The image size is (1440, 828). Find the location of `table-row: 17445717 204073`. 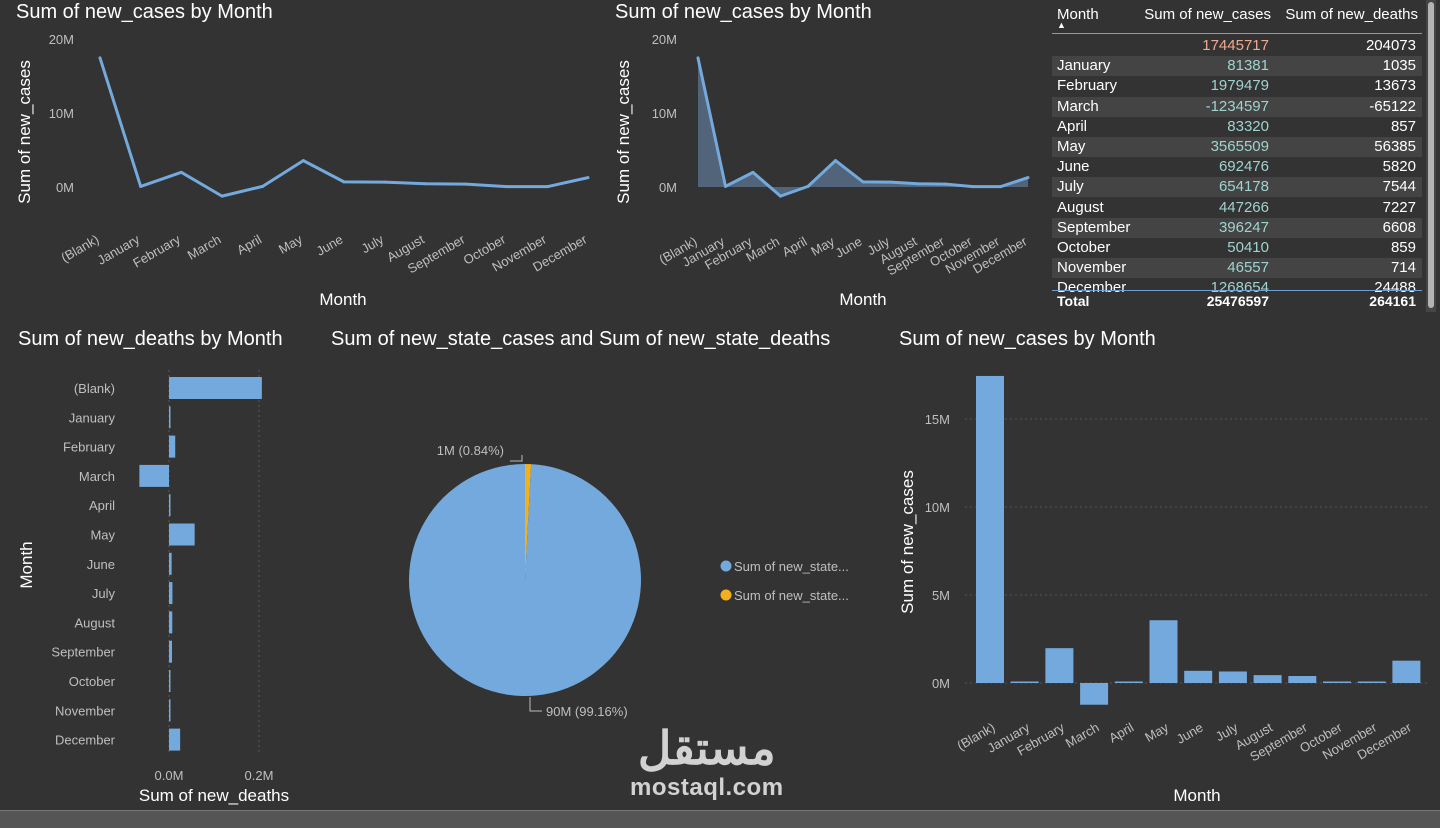

table-row: 17445717 204073 is located at coordinates (1237, 46).